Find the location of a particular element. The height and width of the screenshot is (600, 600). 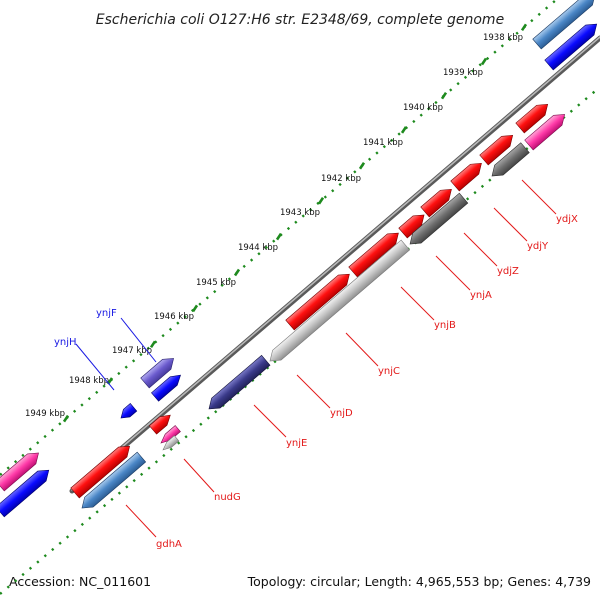

tick-label: 1942 kbp is located at coordinates (341, 179).